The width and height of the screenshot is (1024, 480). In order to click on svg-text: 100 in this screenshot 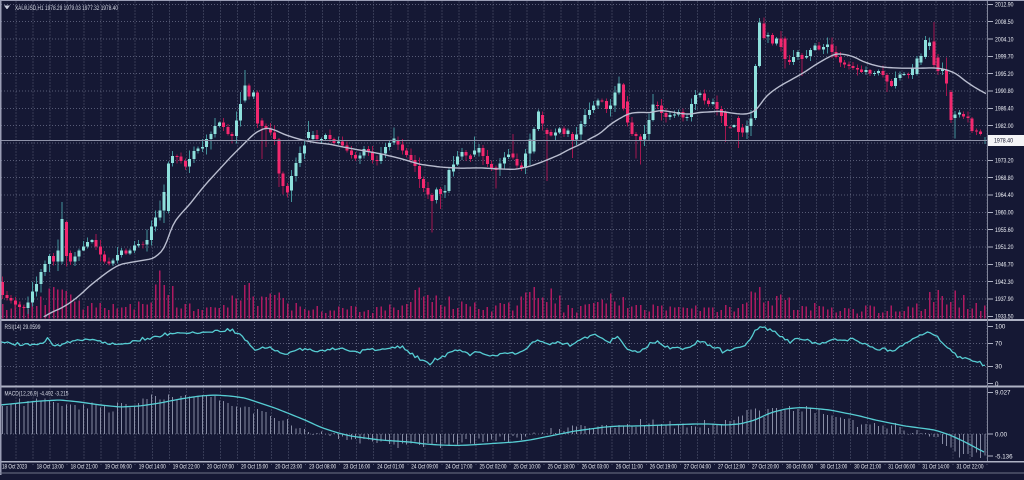, I will do `click(1000, 327)`.